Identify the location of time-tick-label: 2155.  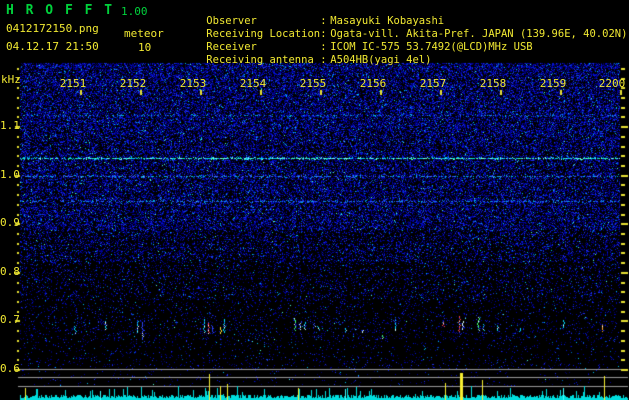
(313, 83).